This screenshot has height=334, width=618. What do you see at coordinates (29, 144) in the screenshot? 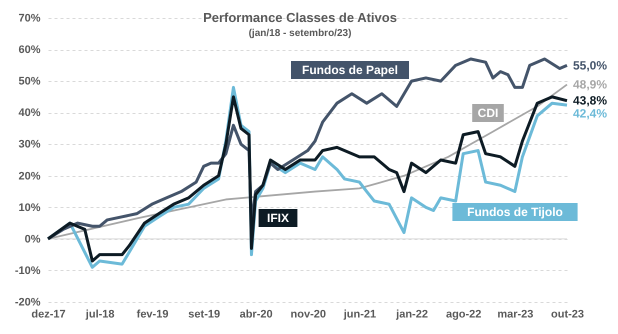
I see `y-tick-label: 30%` at bounding box center [29, 144].